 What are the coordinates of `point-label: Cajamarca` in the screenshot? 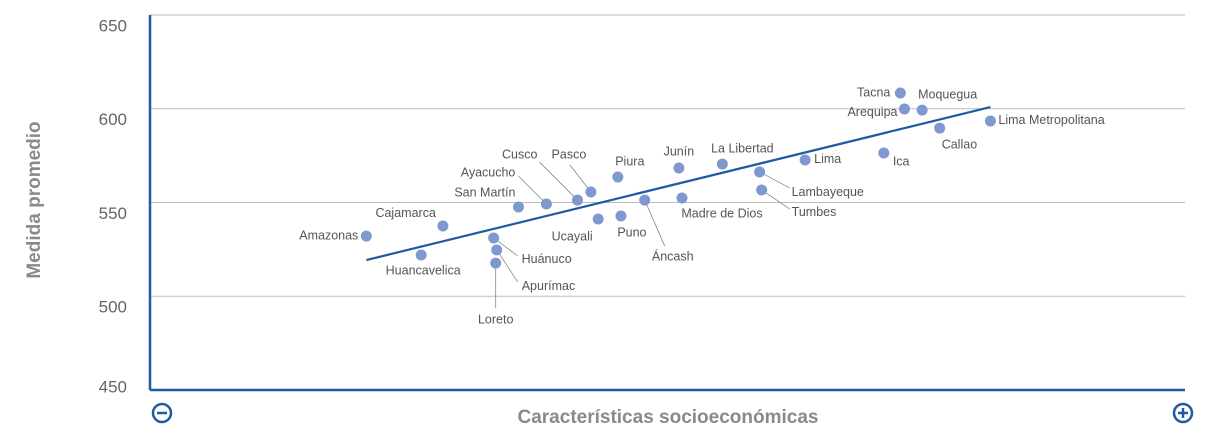 It's located at (405, 213).